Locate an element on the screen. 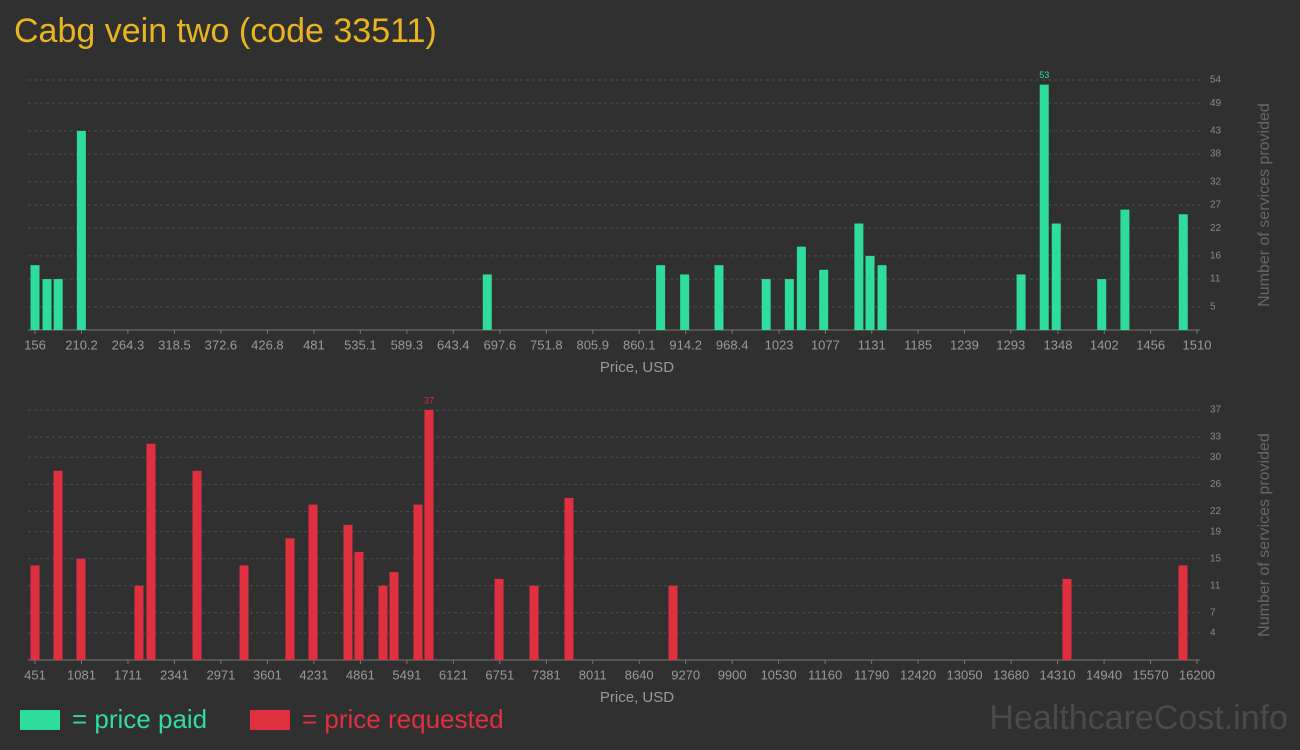 The height and width of the screenshot is (750, 1300). x-tick-label: 535.1 is located at coordinates (360, 344).